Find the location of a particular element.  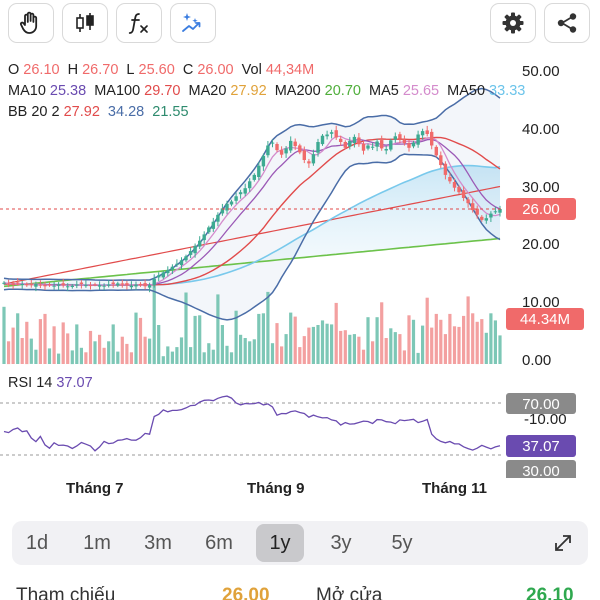

low-label: L is located at coordinates (130, 70).